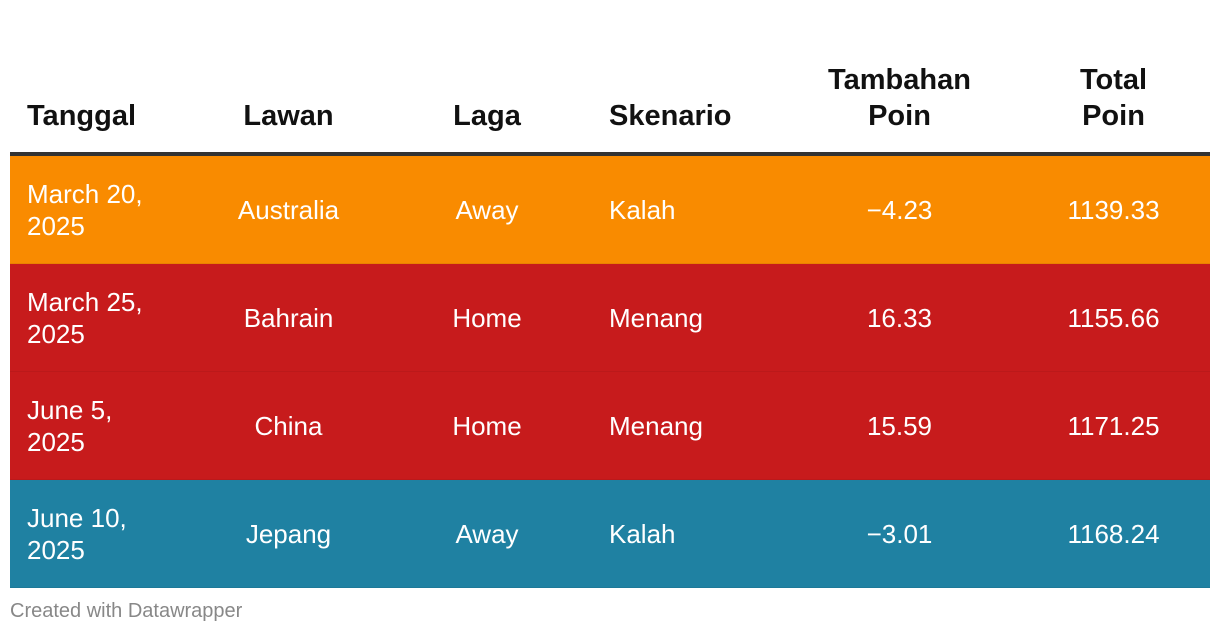 This screenshot has width=1220, height=636. What do you see at coordinates (1113, 533) in the screenshot?
I see `cell-total-poin: 1168.24` at bounding box center [1113, 533].